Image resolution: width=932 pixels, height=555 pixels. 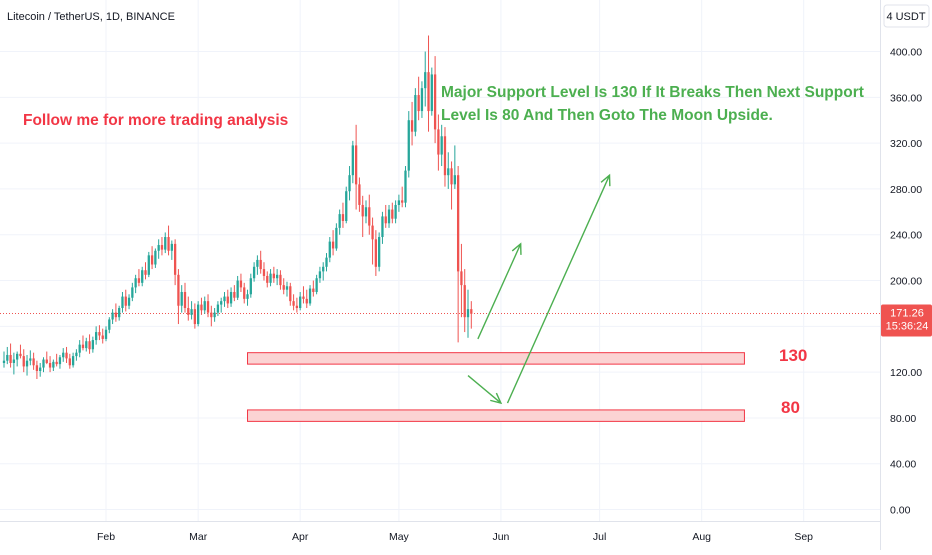 What do you see at coordinates (790, 407) in the screenshot?
I see `zone-80-label: 80` at bounding box center [790, 407].